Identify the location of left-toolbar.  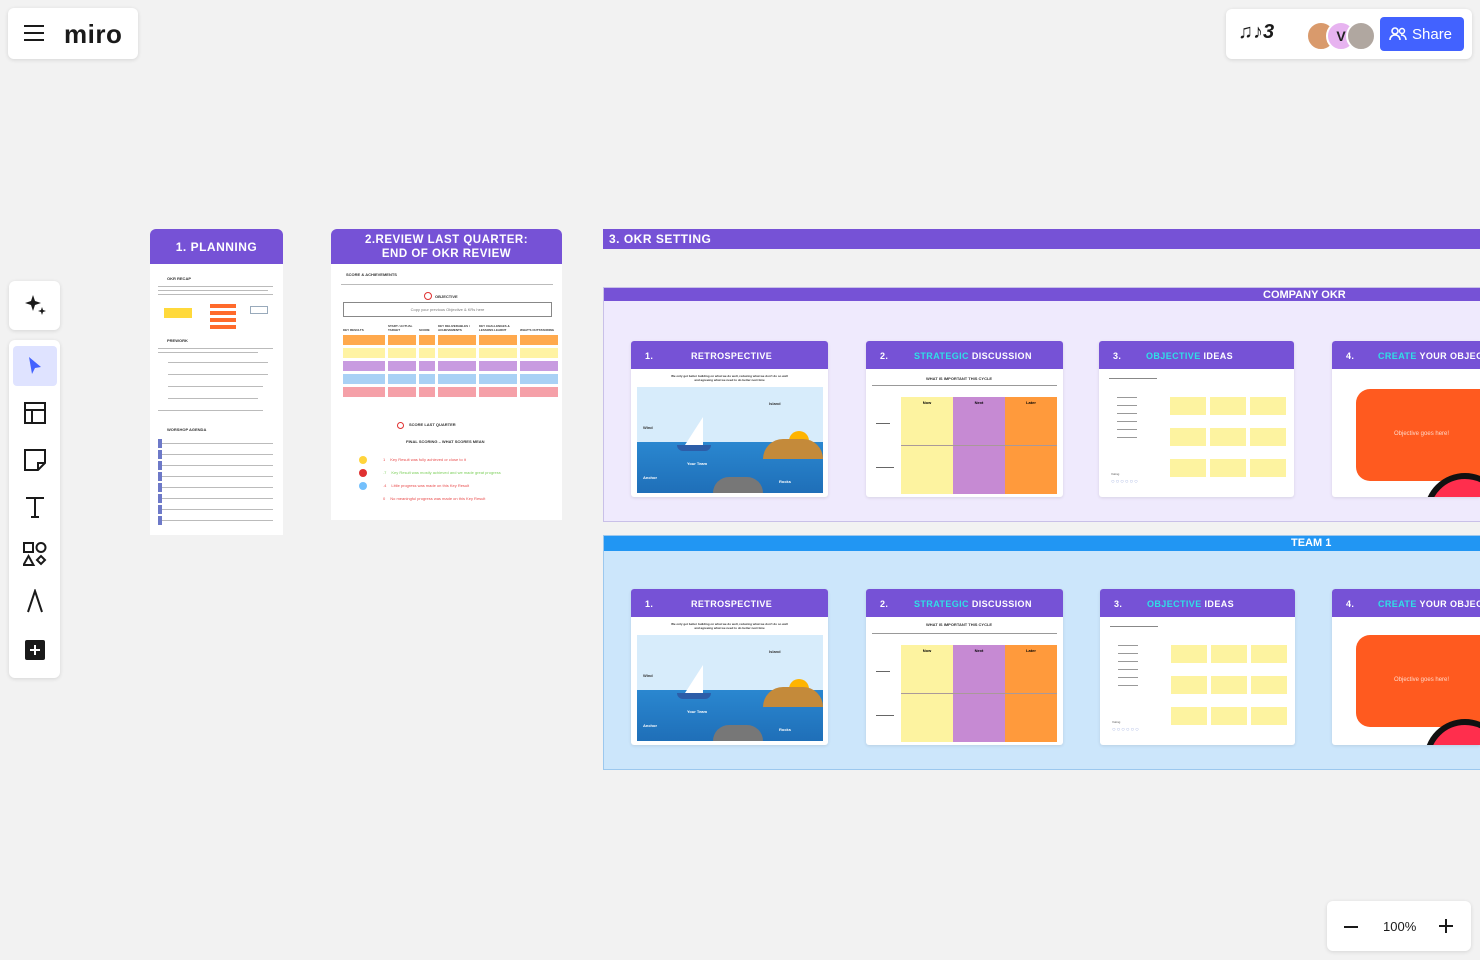
(34, 509).